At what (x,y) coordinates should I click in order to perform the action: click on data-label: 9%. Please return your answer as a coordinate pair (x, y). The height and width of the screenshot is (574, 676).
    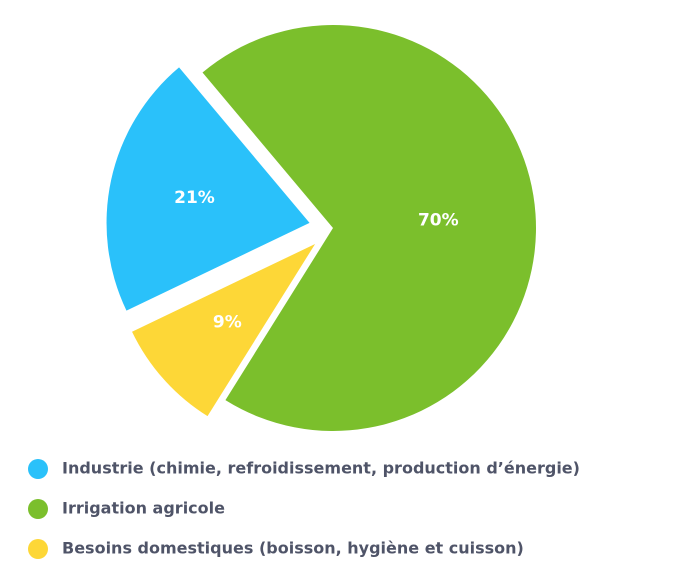
    Looking at the image, I should click on (227, 322).